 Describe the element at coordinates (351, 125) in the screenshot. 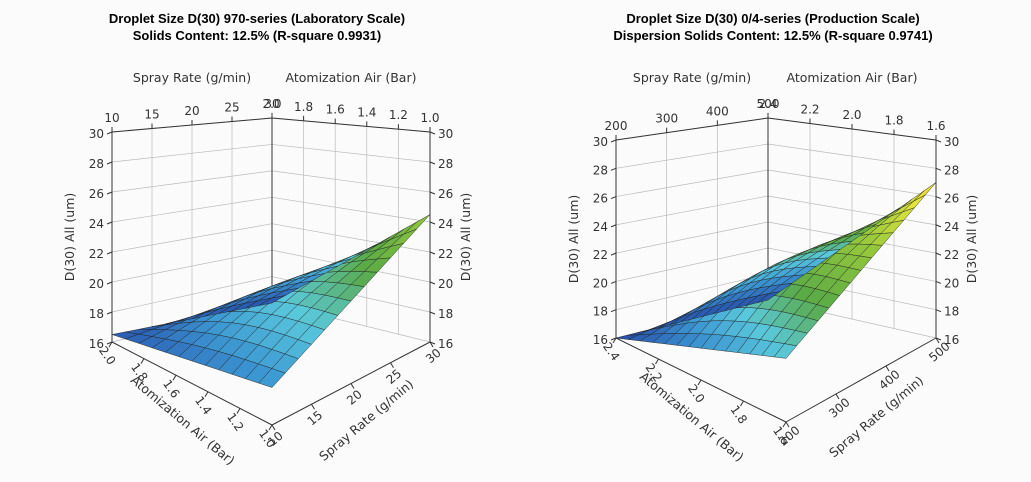

I see `top-air-axis` at that location.